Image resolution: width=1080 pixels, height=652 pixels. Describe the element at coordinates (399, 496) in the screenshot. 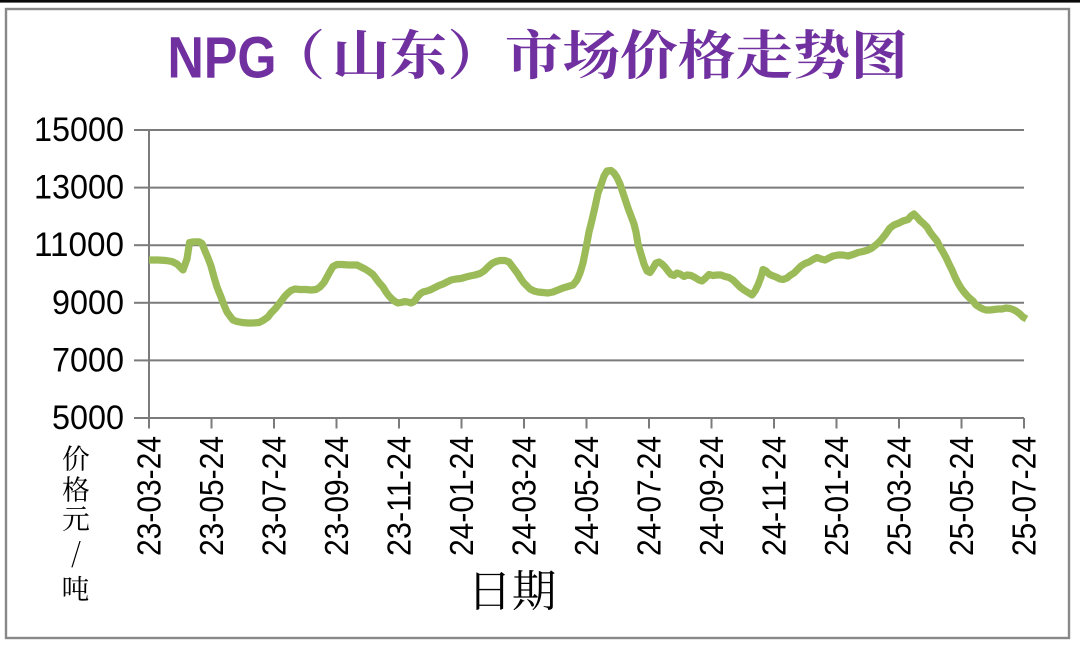

I see `svg-text: 23-11-24` at that location.